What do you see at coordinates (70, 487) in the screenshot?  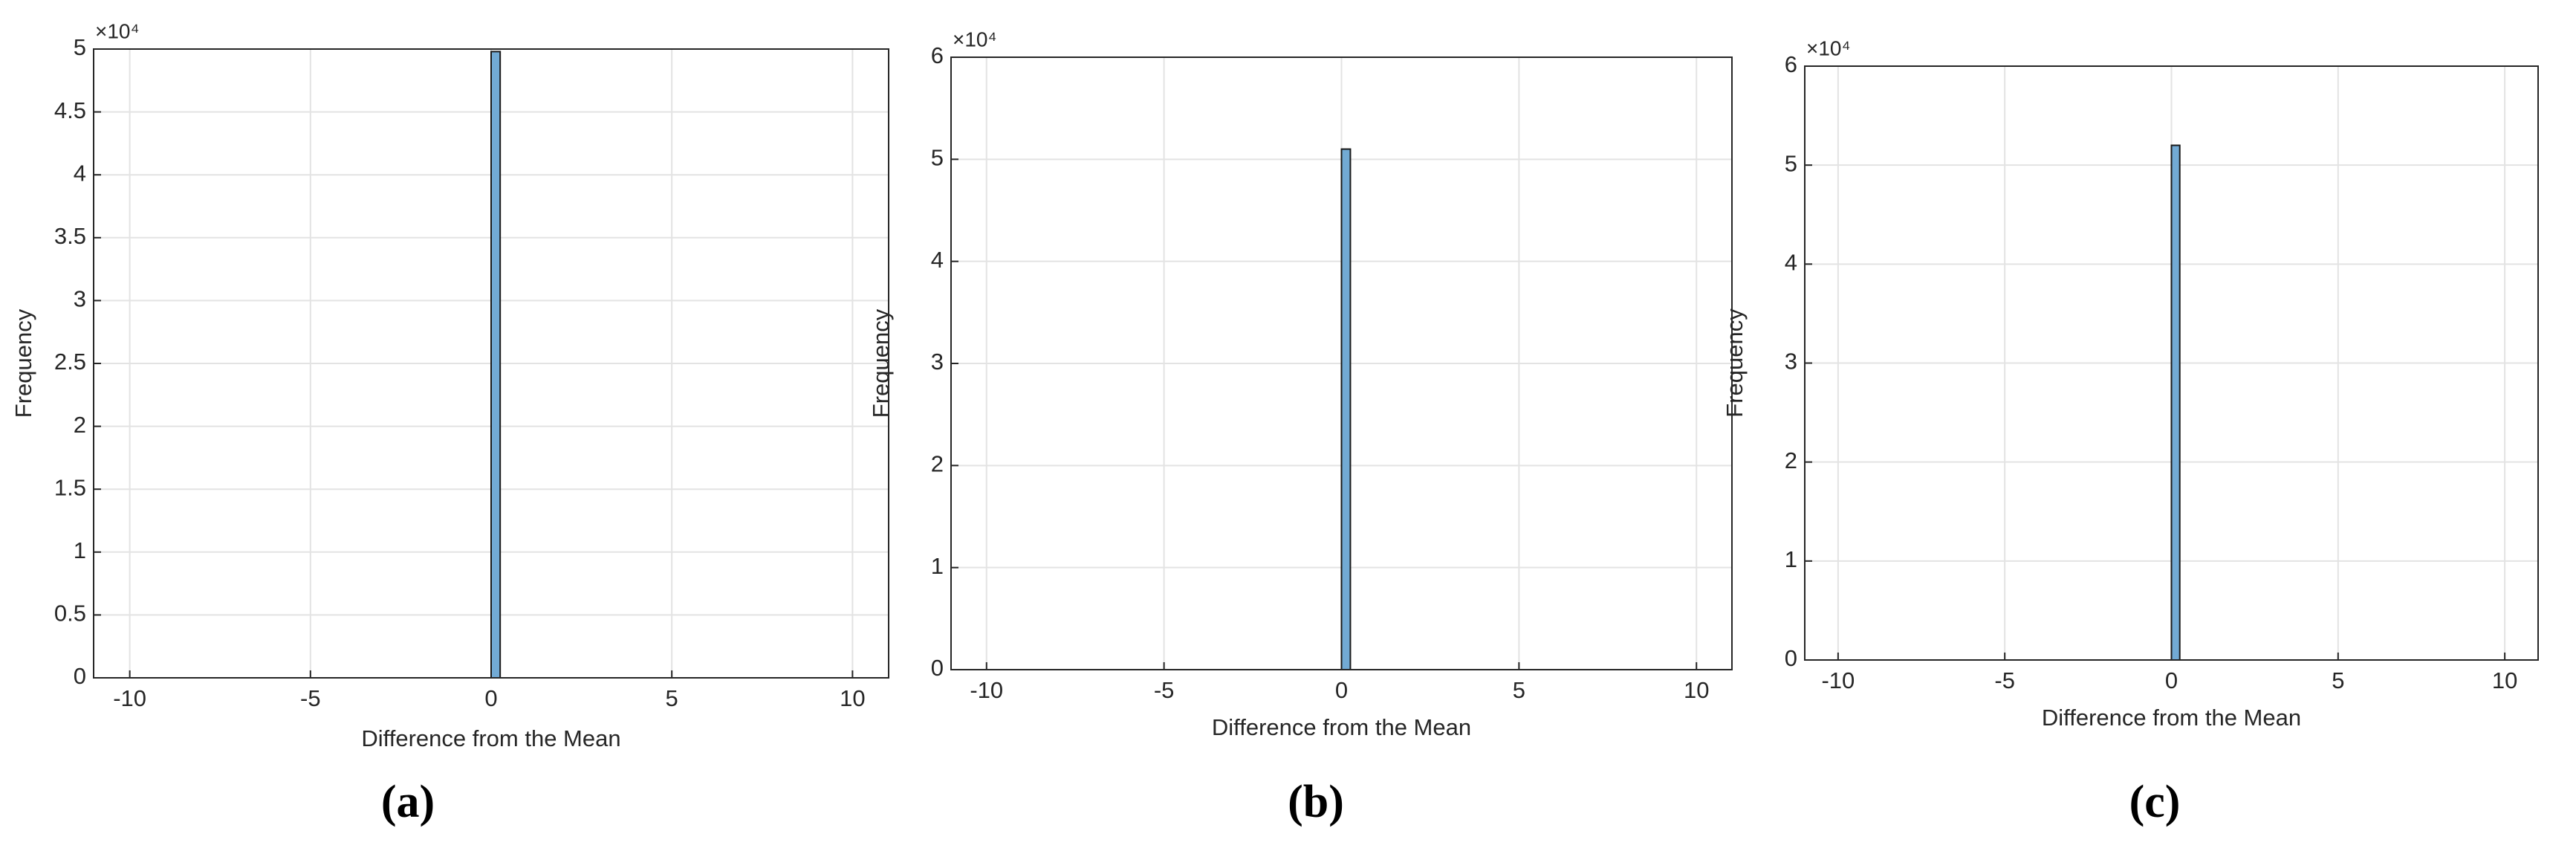 I see `y-tick-label: 1.5` at bounding box center [70, 487].